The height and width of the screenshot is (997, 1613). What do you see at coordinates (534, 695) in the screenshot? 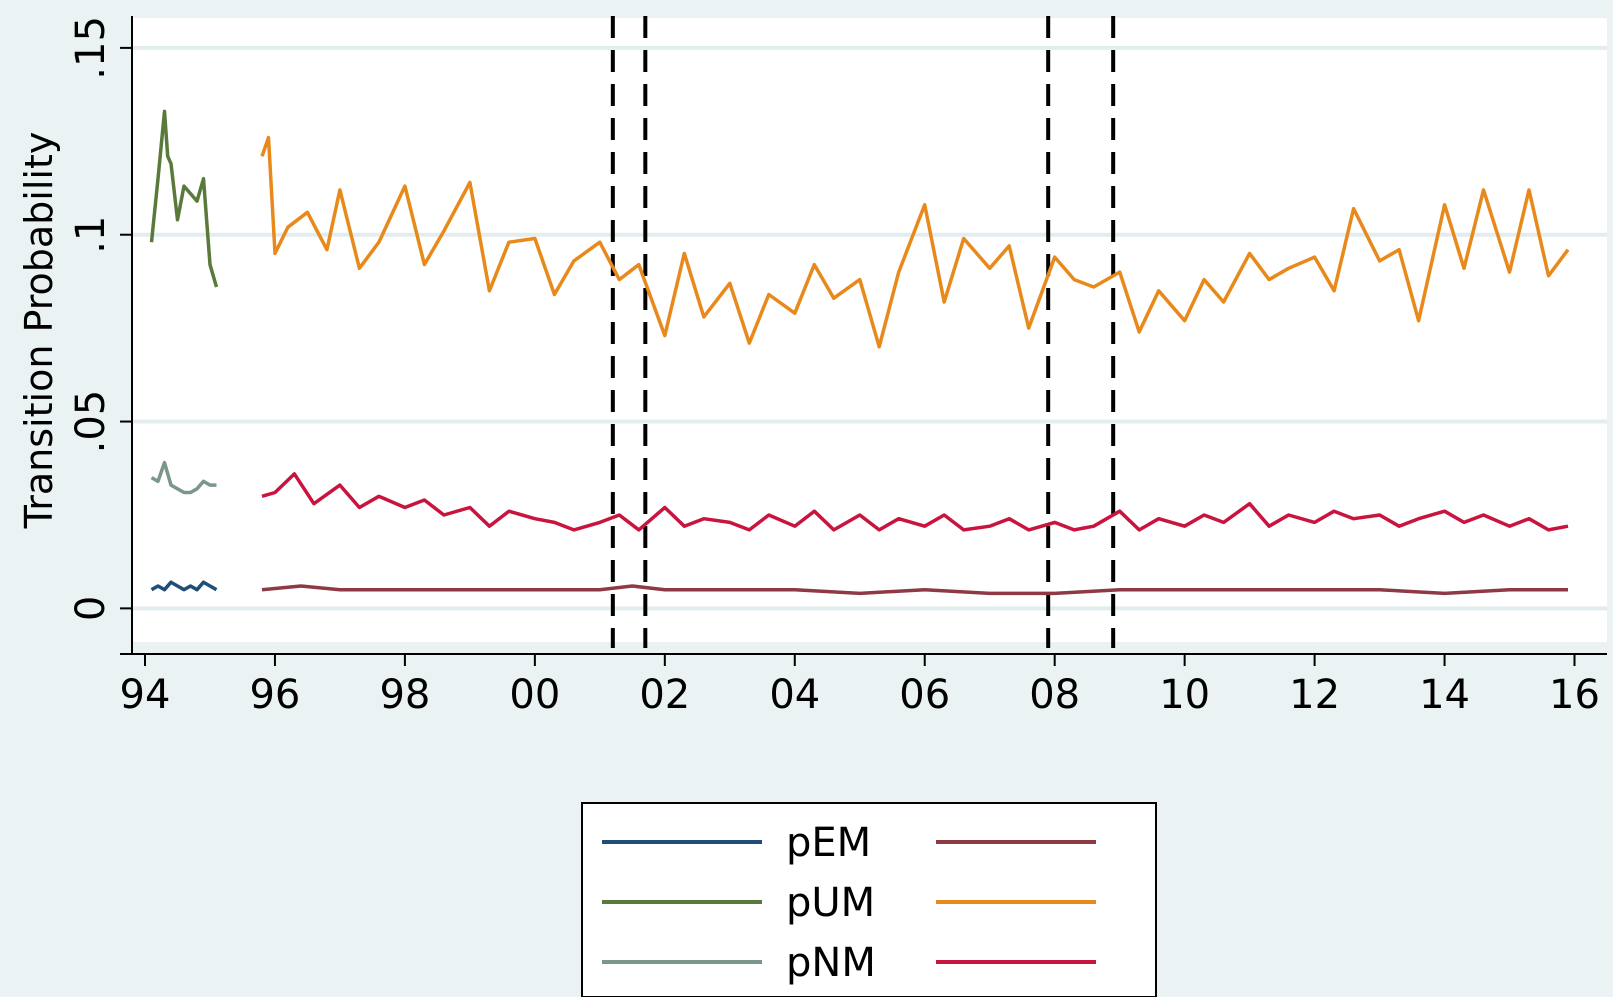
I see `x-tick-label: 00` at bounding box center [534, 695].